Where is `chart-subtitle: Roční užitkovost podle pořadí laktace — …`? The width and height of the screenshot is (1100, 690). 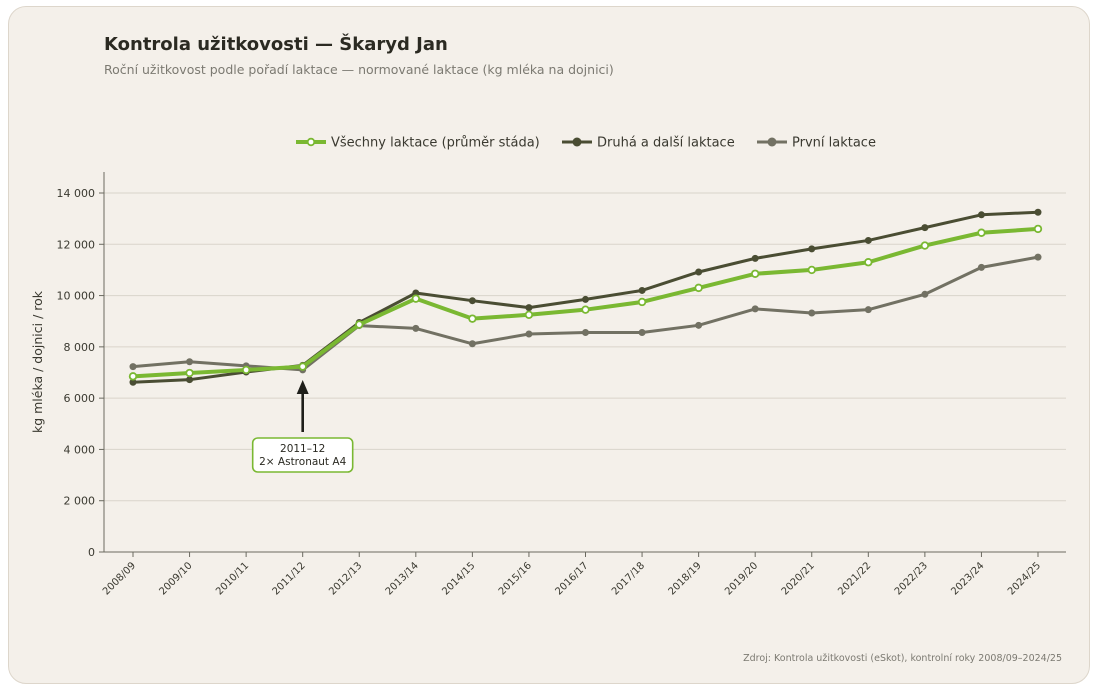
chart-subtitle: Roční užitkovost podle pořadí laktace — … is located at coordinates (359, 69).